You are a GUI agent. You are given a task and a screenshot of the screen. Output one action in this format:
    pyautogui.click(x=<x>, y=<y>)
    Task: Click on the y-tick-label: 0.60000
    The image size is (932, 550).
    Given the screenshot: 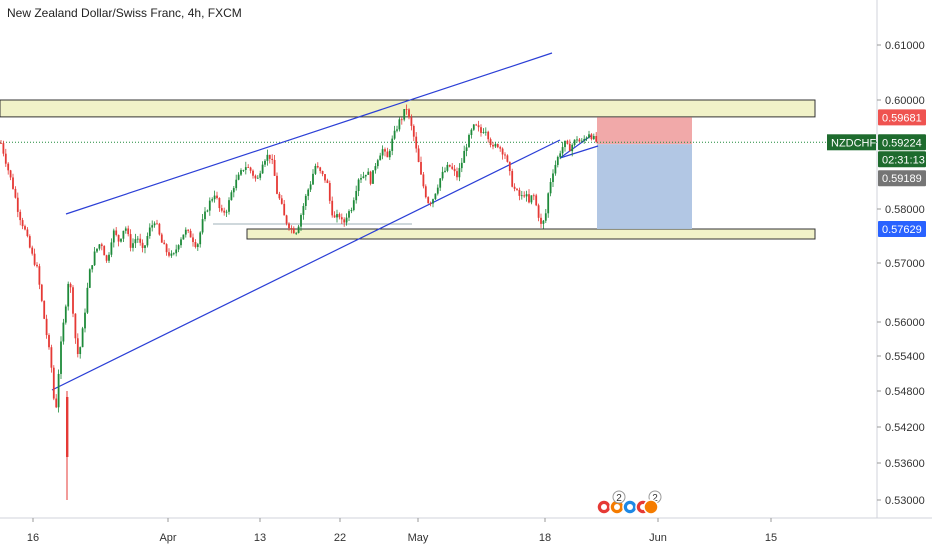 What is the action you would take?
    pyautogui.click(x=905, y=101)
    